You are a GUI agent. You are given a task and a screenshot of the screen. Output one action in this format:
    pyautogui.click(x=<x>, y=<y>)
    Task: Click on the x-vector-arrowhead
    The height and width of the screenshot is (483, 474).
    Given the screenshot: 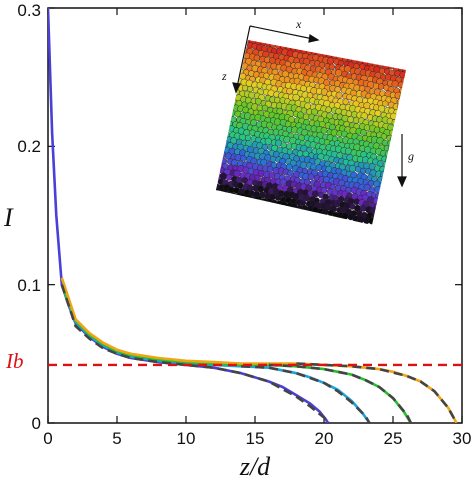 What is the action you would take?
    pyautogui.click(x=314, y=38)
    